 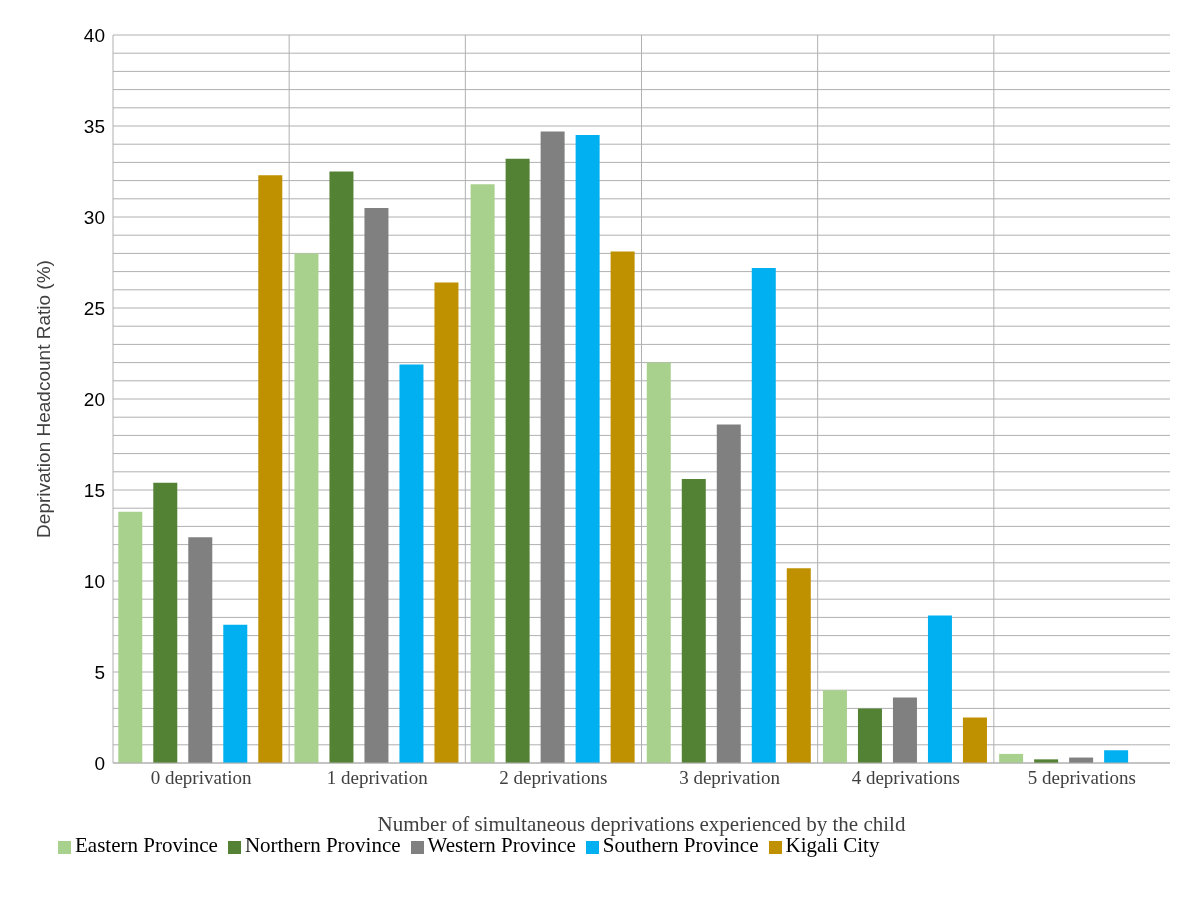 What do you see at coordinates (146, 845) in the screenshot?
I see `legend-label: Eastern Province` at bounding box center [146, 845].